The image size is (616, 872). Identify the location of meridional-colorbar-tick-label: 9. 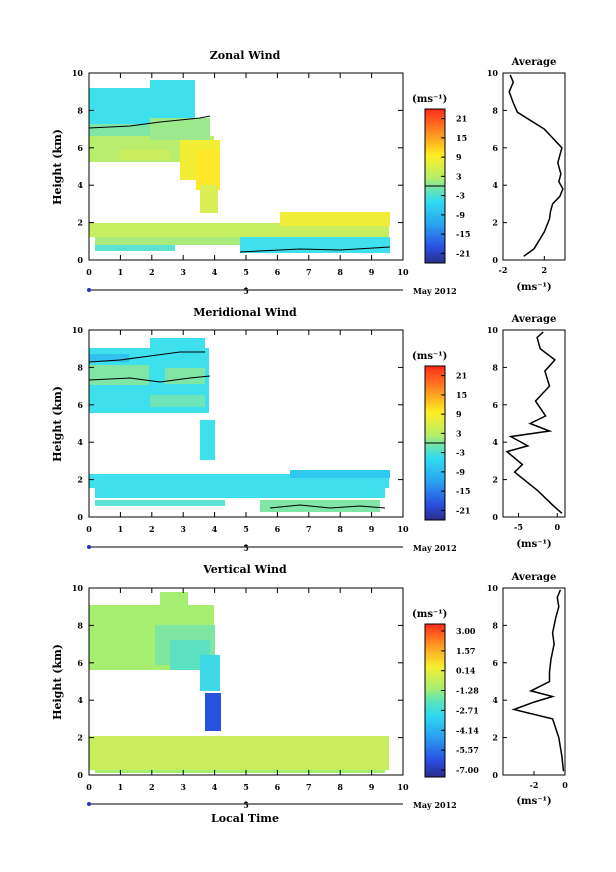
(459, 414).